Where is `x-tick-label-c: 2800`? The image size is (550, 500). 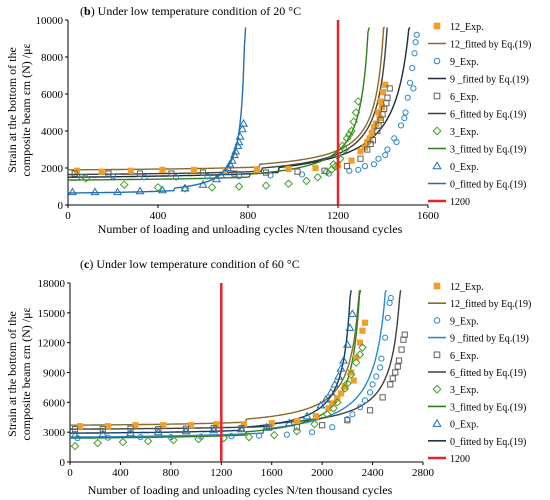
x-tick-label-c: 2800 is located at coordinates (423, 473).